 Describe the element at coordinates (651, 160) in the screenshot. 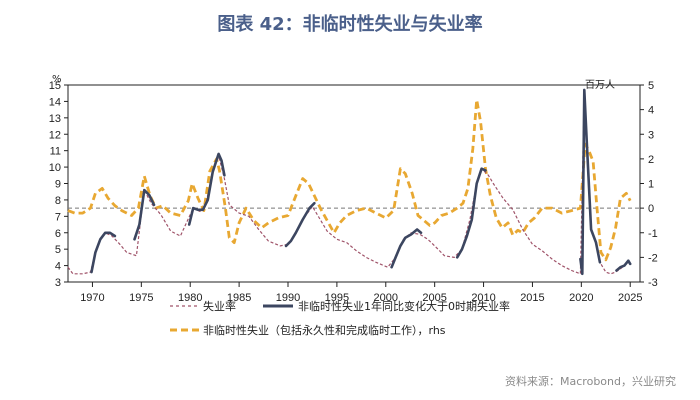

I see `y-right-tick-label: 2` at that location.